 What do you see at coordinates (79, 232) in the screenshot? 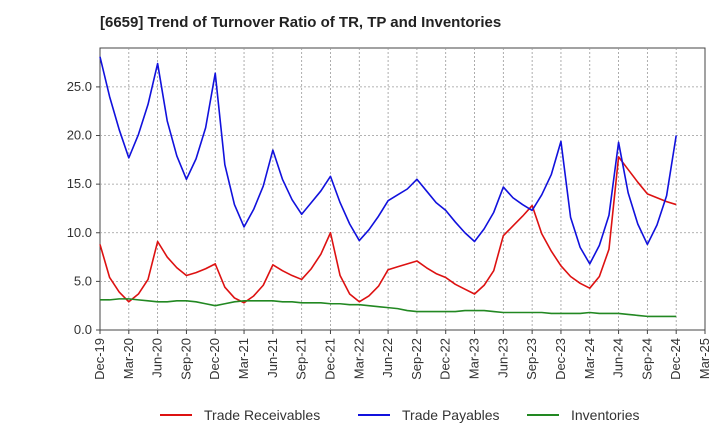
I see `y-tick-label: 10.0` at bounding box center [79, 232].